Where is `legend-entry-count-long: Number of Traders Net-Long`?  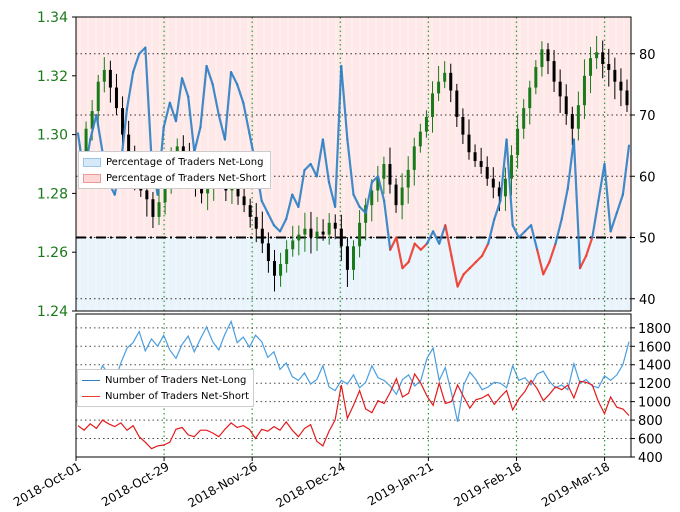 legend-entry-count-long: Number of Traders Net-Long is located at coordinates (165, 380).